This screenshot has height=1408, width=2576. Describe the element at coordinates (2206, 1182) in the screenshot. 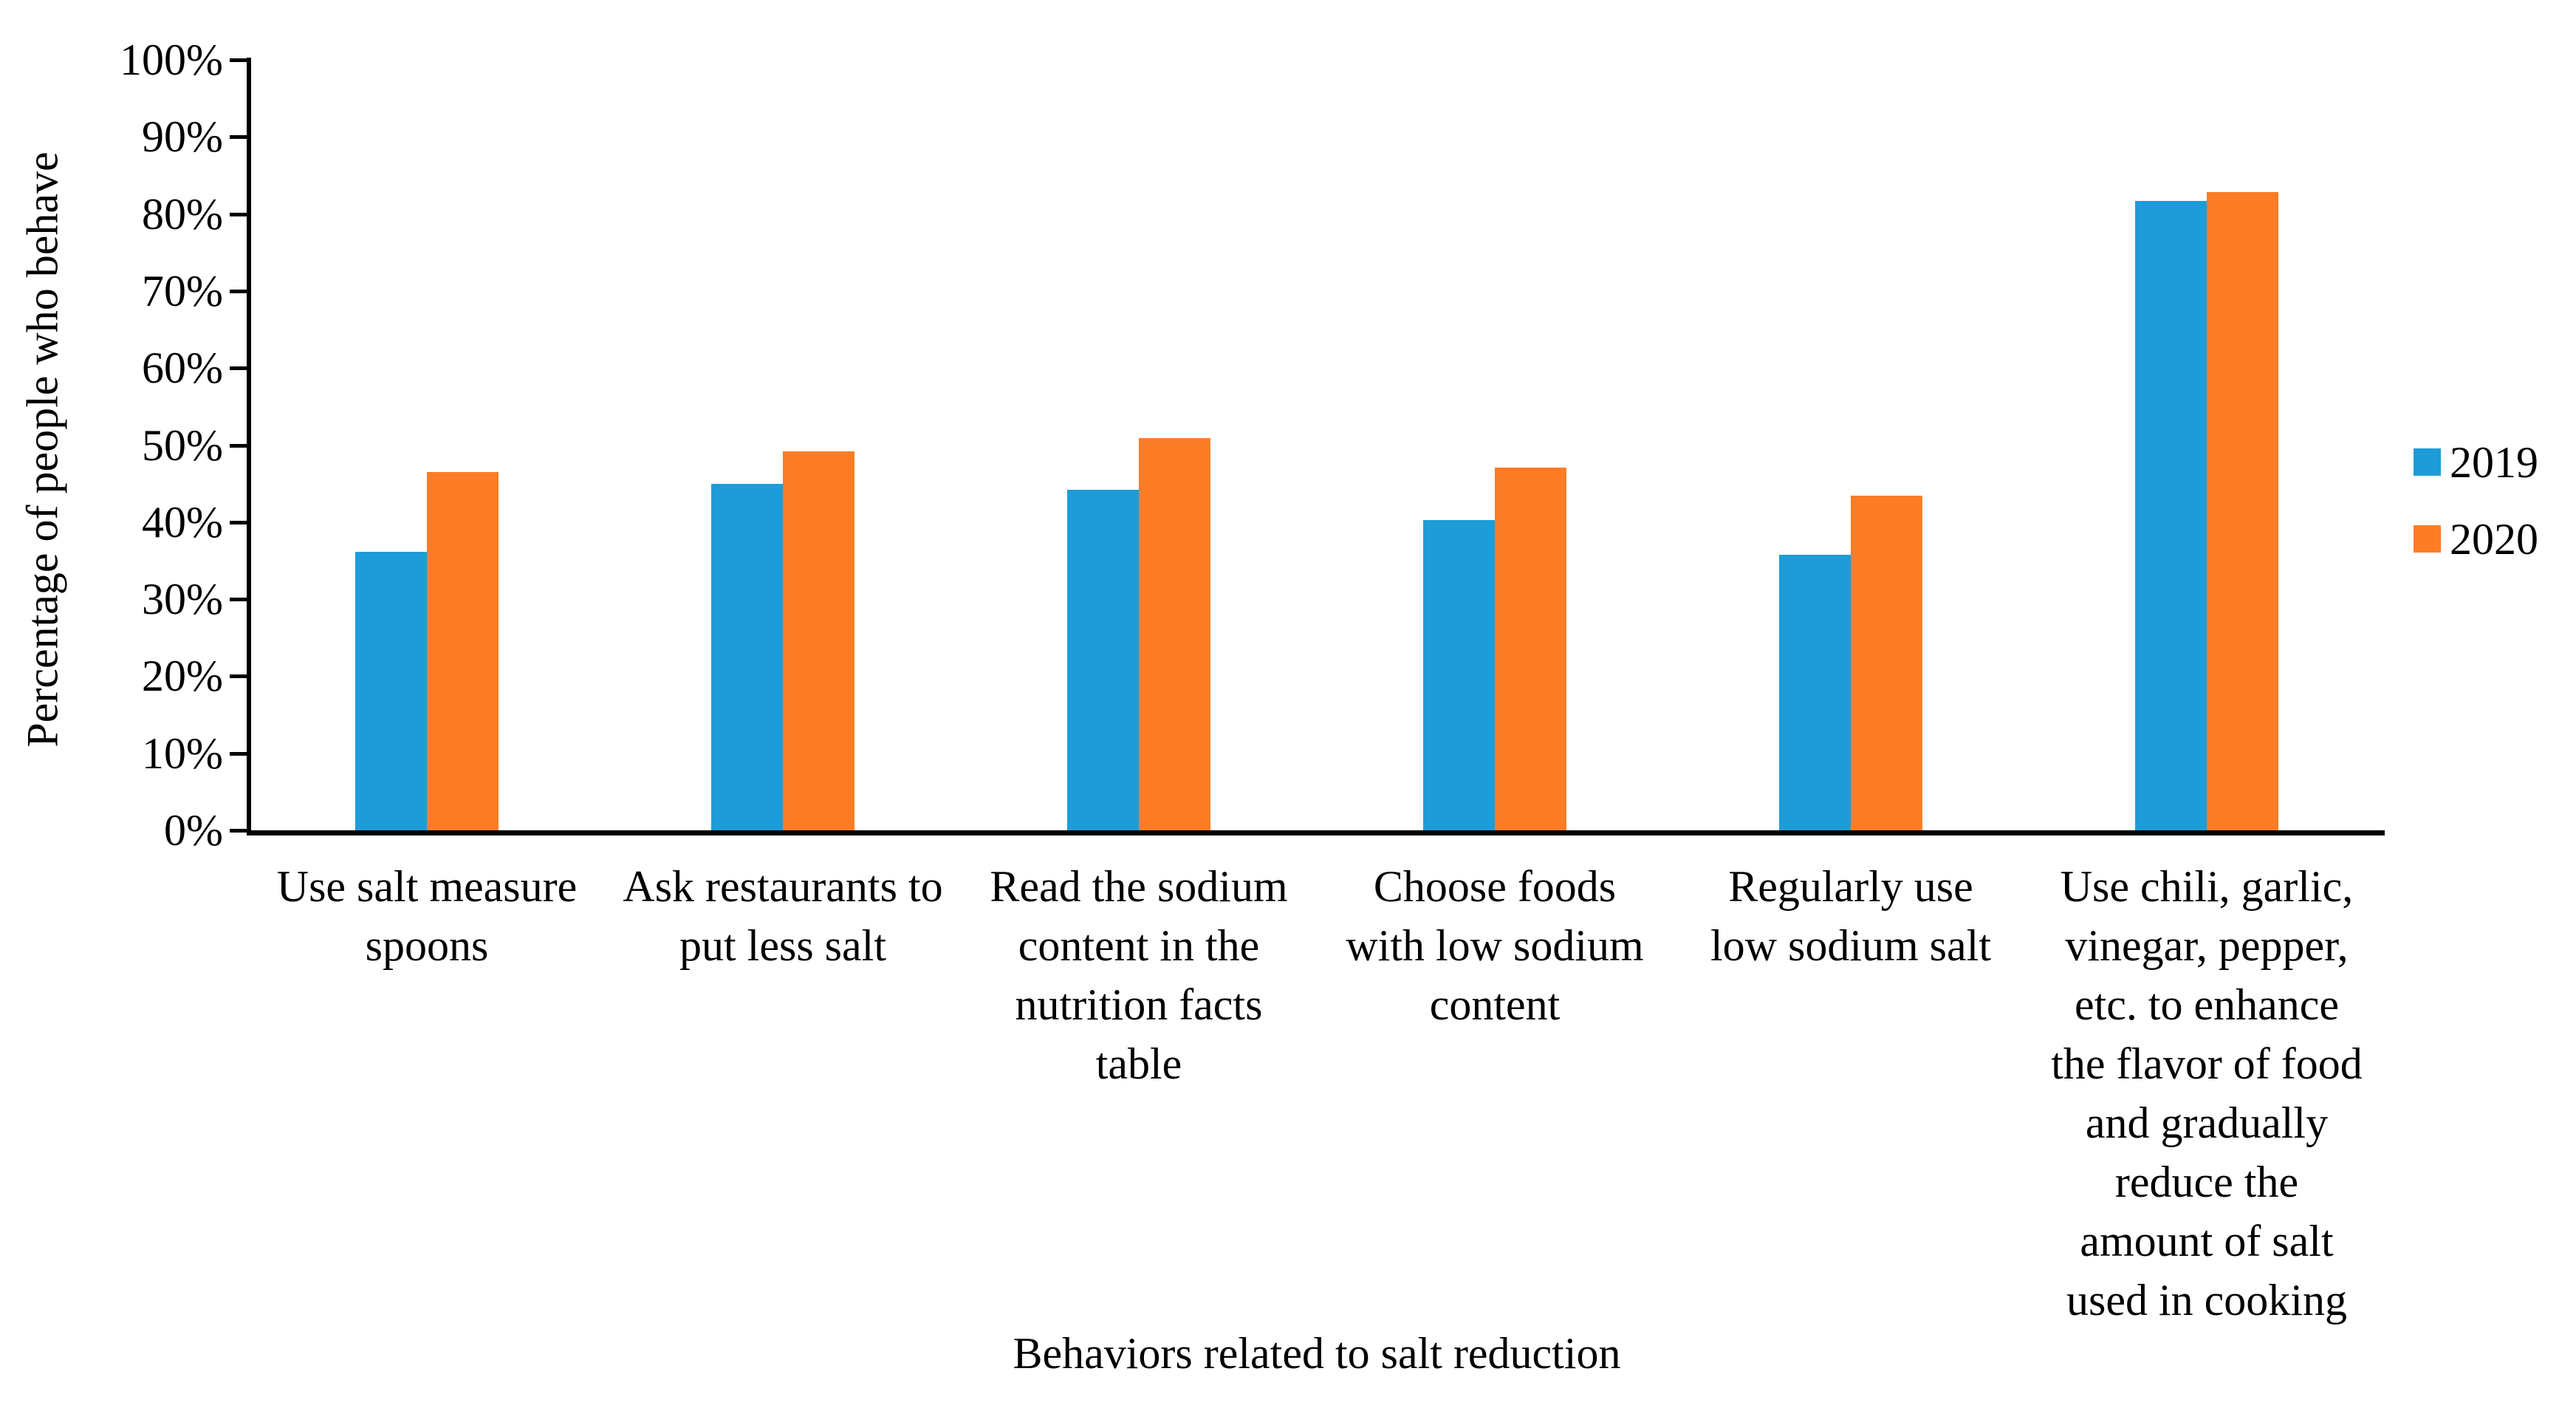

I see `category-label-line: reduce the` at that location.